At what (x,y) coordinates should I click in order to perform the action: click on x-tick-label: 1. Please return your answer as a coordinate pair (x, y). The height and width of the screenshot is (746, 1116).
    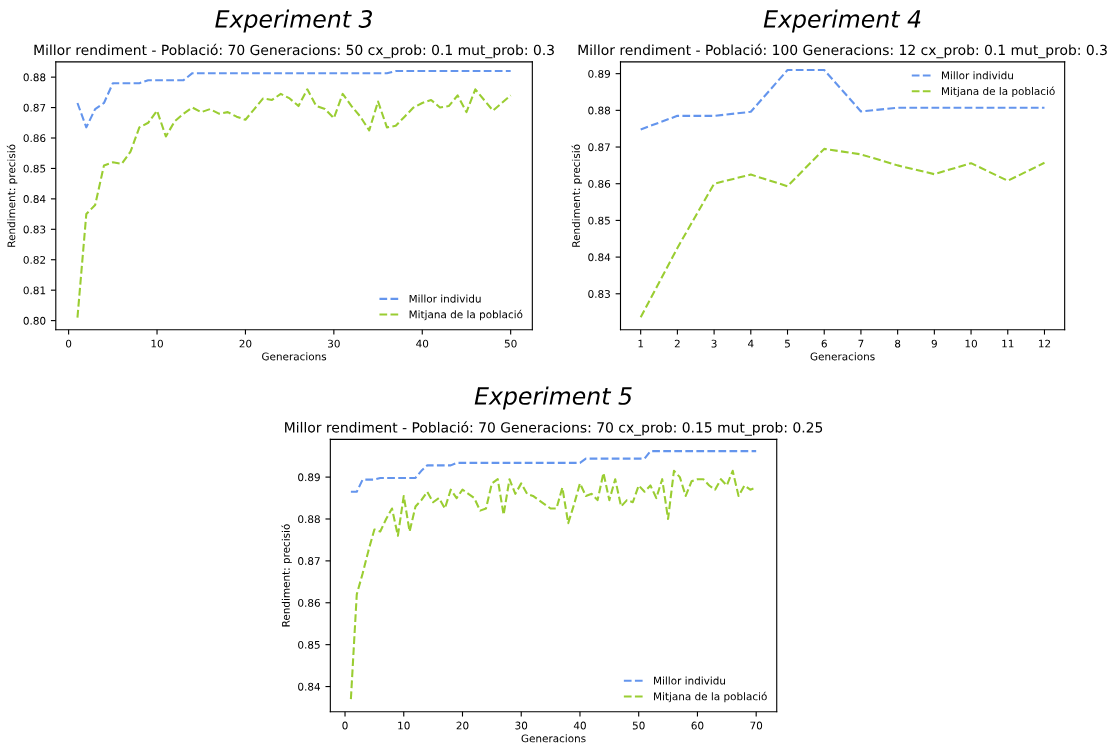
    Looking at the image, I should click on (641, 343).